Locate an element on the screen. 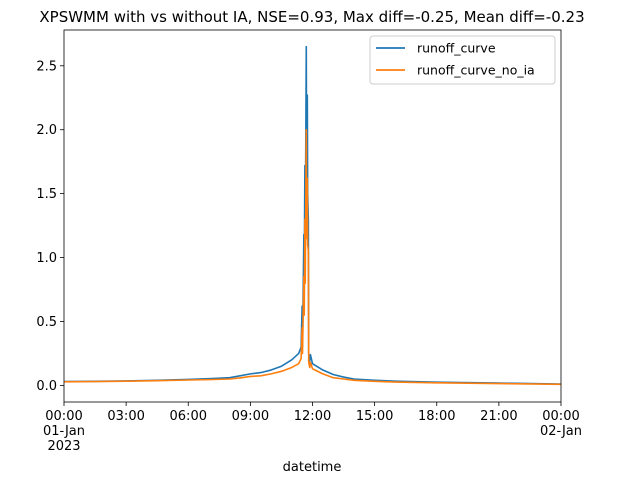 This screenshot has height=485, width=626. x-tick-label: 01-Jan is located at coordinates (64, 431).